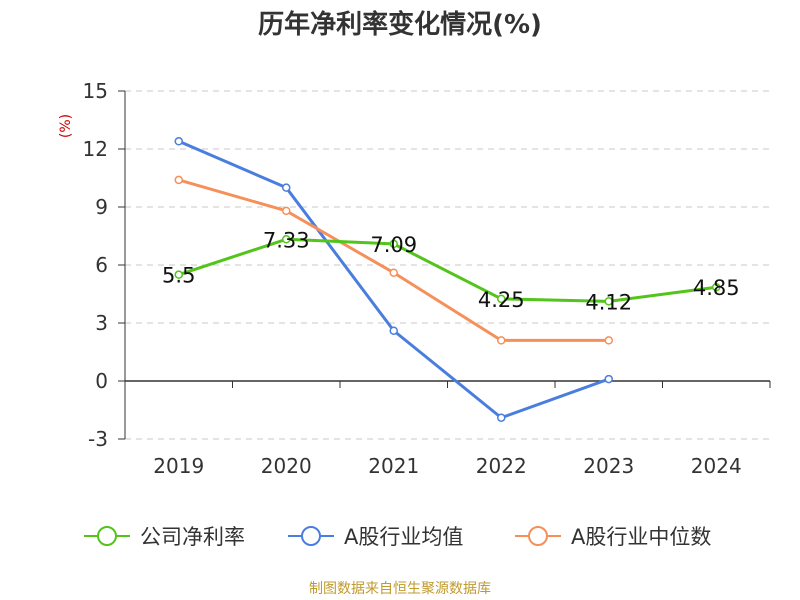  I want to click on y-tick-label: 6, so click(101, 265).